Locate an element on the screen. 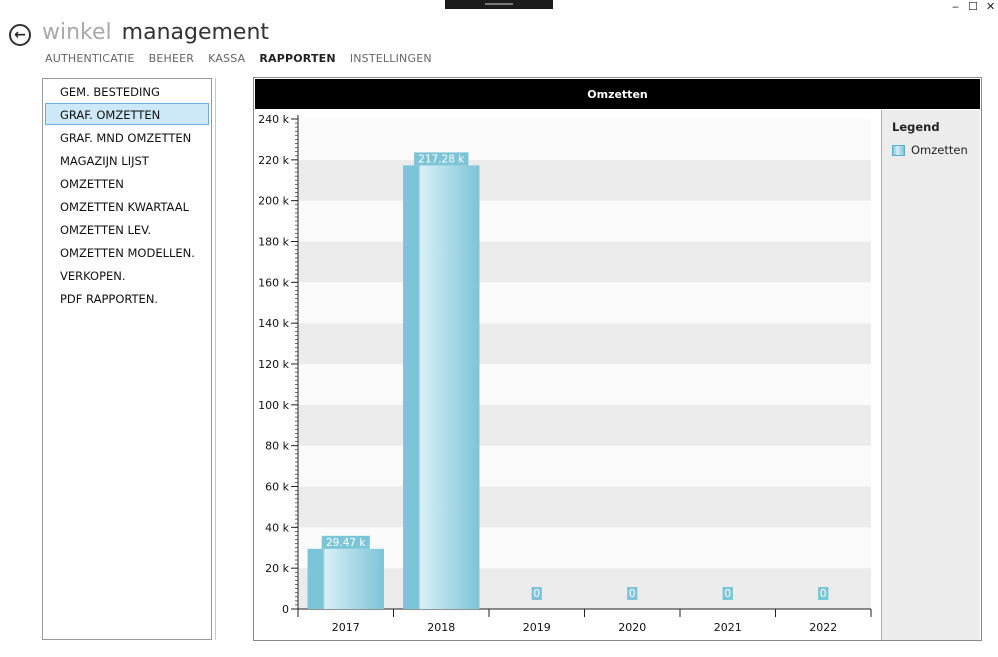 The height and width of the screenshot is (657, 998). app-title: winkel management is located at coordinates (155, 32).